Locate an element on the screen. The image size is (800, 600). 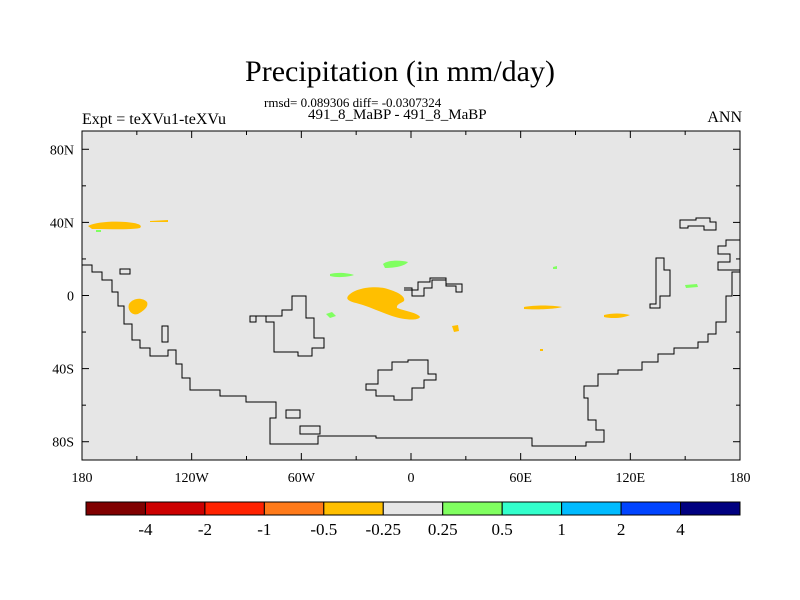
colorbar: -4 -2 -1 -0.5 -0.25 0.25 0.5 1 2 4 is located at coordinates (413, 520).